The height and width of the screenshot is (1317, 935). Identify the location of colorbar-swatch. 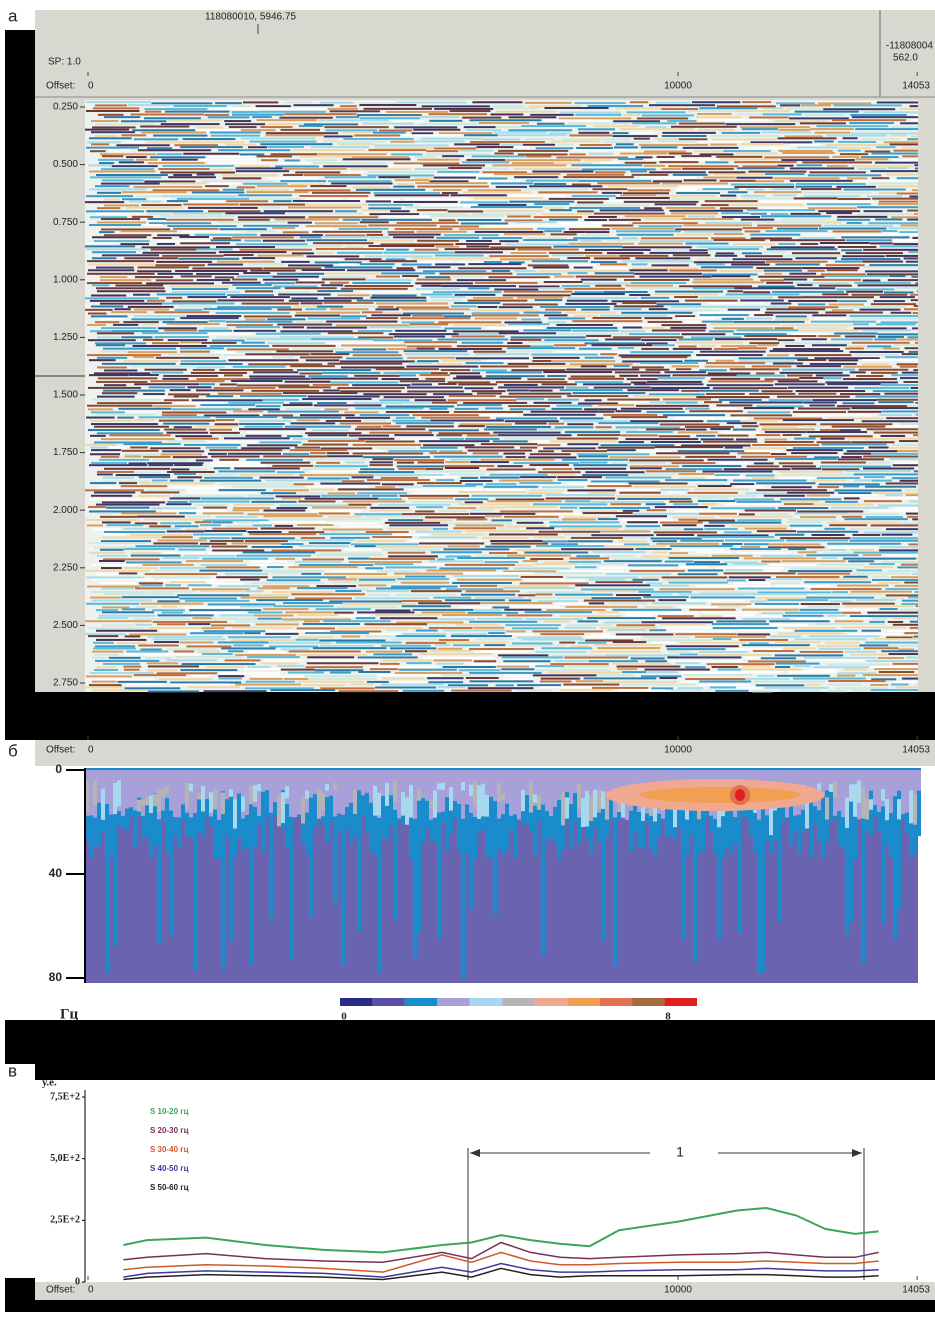
(681, 1002).